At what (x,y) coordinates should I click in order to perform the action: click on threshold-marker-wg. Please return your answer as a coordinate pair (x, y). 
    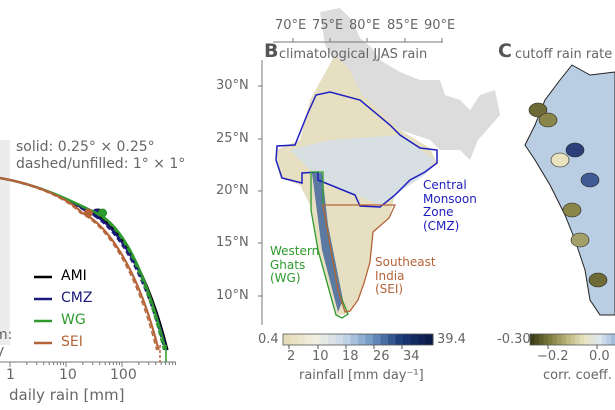
    Looking at the image, I should click on (103, 213).